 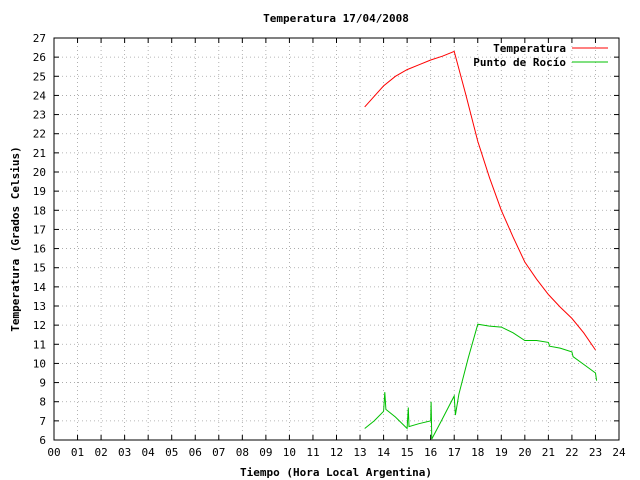 I want to click on x-tick-label: 14, so click(x=384, y=452).